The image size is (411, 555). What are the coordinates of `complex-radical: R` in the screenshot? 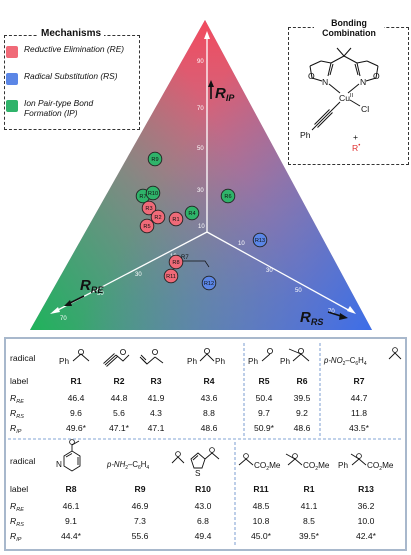 It's located at (355, 148).